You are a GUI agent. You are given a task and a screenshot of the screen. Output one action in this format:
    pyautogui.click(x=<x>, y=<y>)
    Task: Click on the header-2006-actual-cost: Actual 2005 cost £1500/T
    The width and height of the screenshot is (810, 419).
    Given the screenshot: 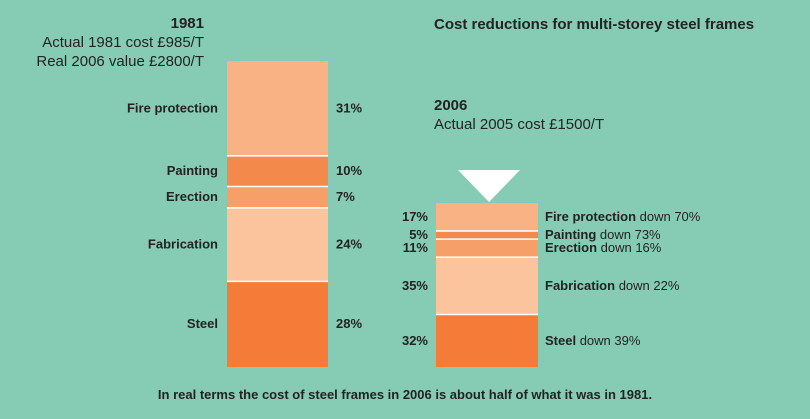 What is the action you would take?
    pyautogui.click(x=519, y=124)
    